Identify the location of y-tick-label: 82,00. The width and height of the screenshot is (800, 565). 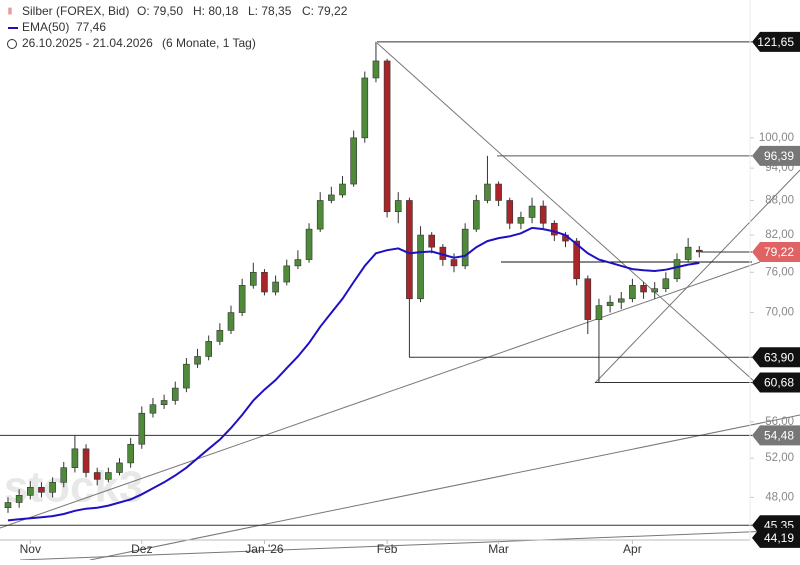
(779, 235).